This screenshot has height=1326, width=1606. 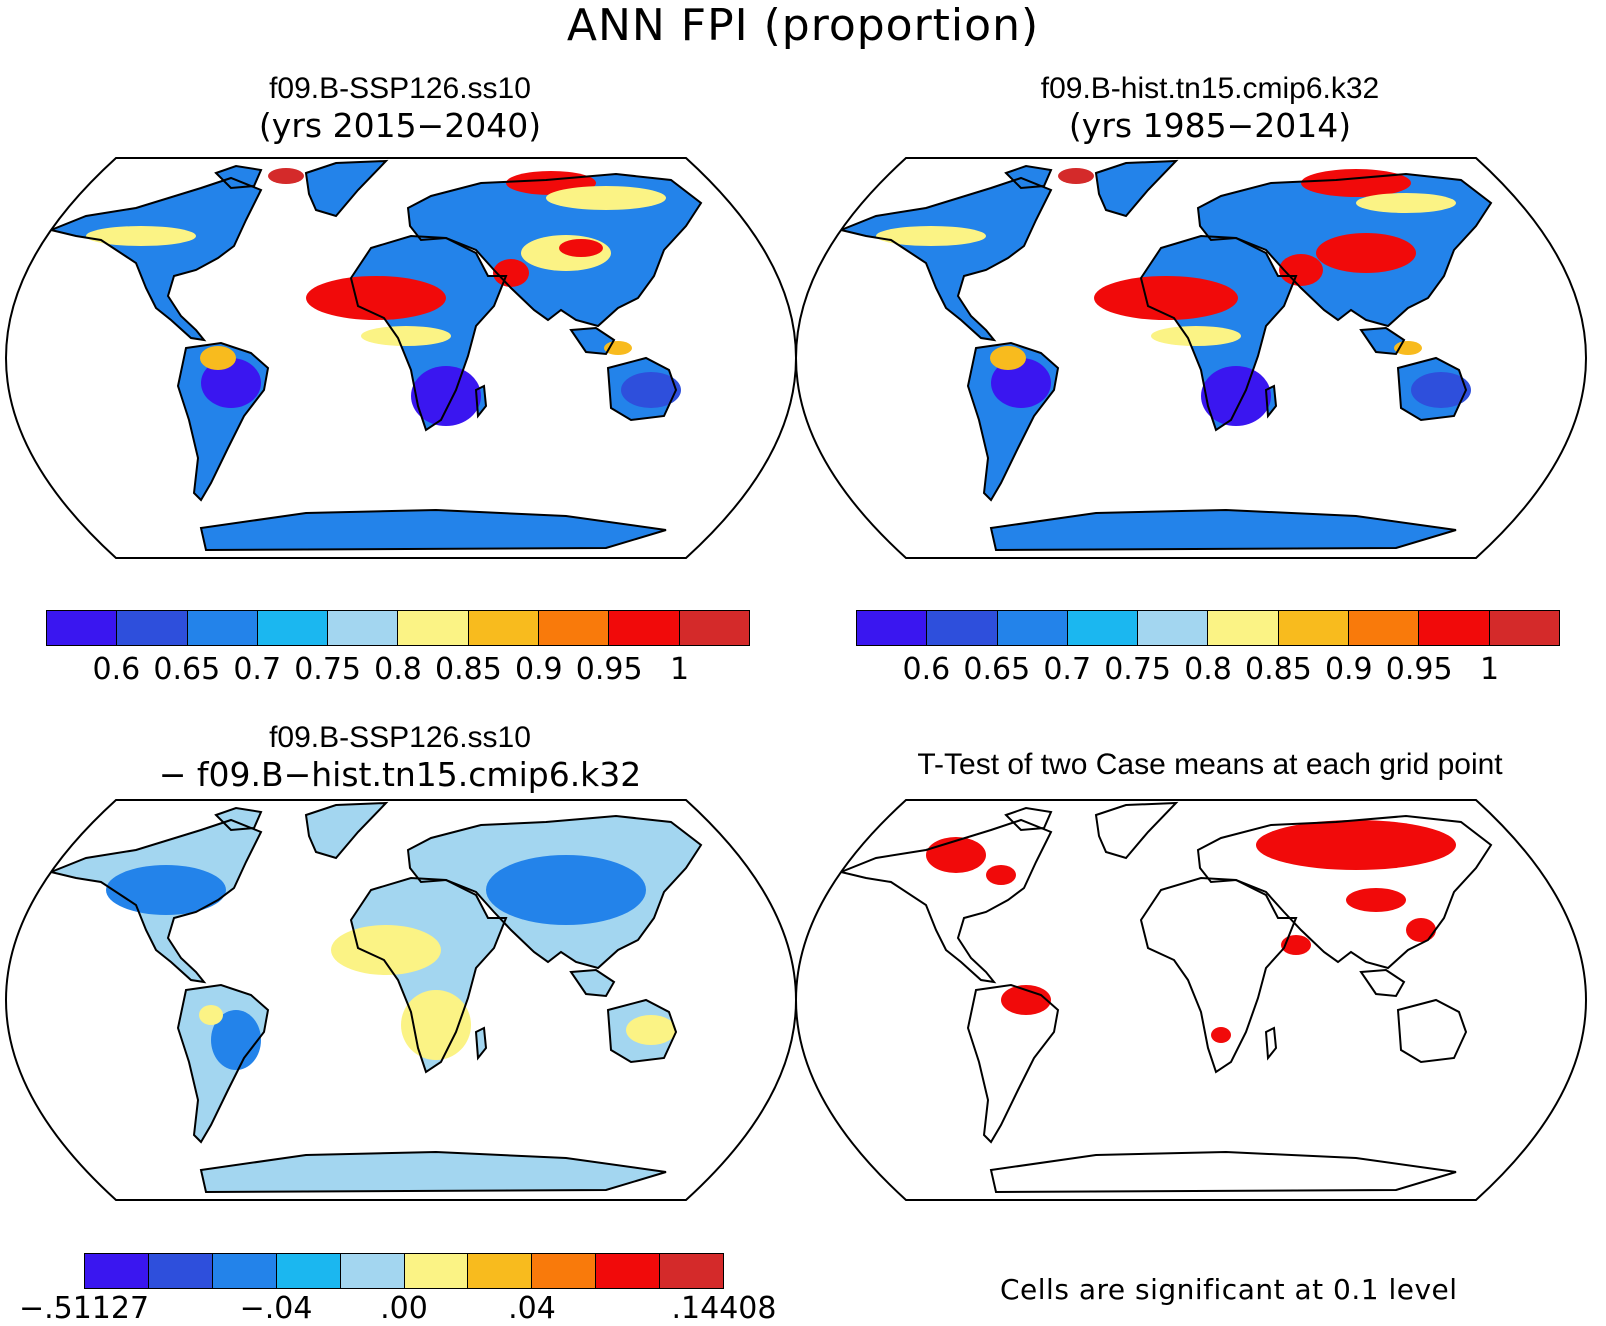 What do you see at coordinates (1137, 669) in the screenshot?
I see `colorbar-top-right-tick-label: 0.75` at bounding box center [1137, 669].